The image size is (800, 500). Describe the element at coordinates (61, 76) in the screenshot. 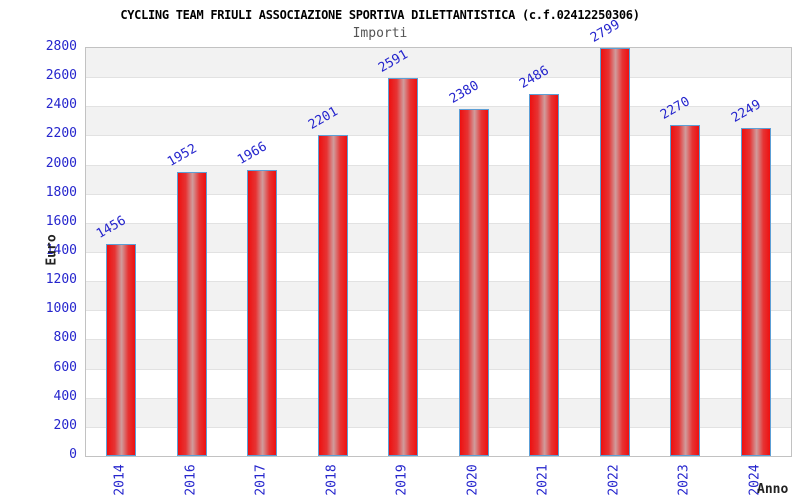

I see `y-tick-label: 2600` at that location.